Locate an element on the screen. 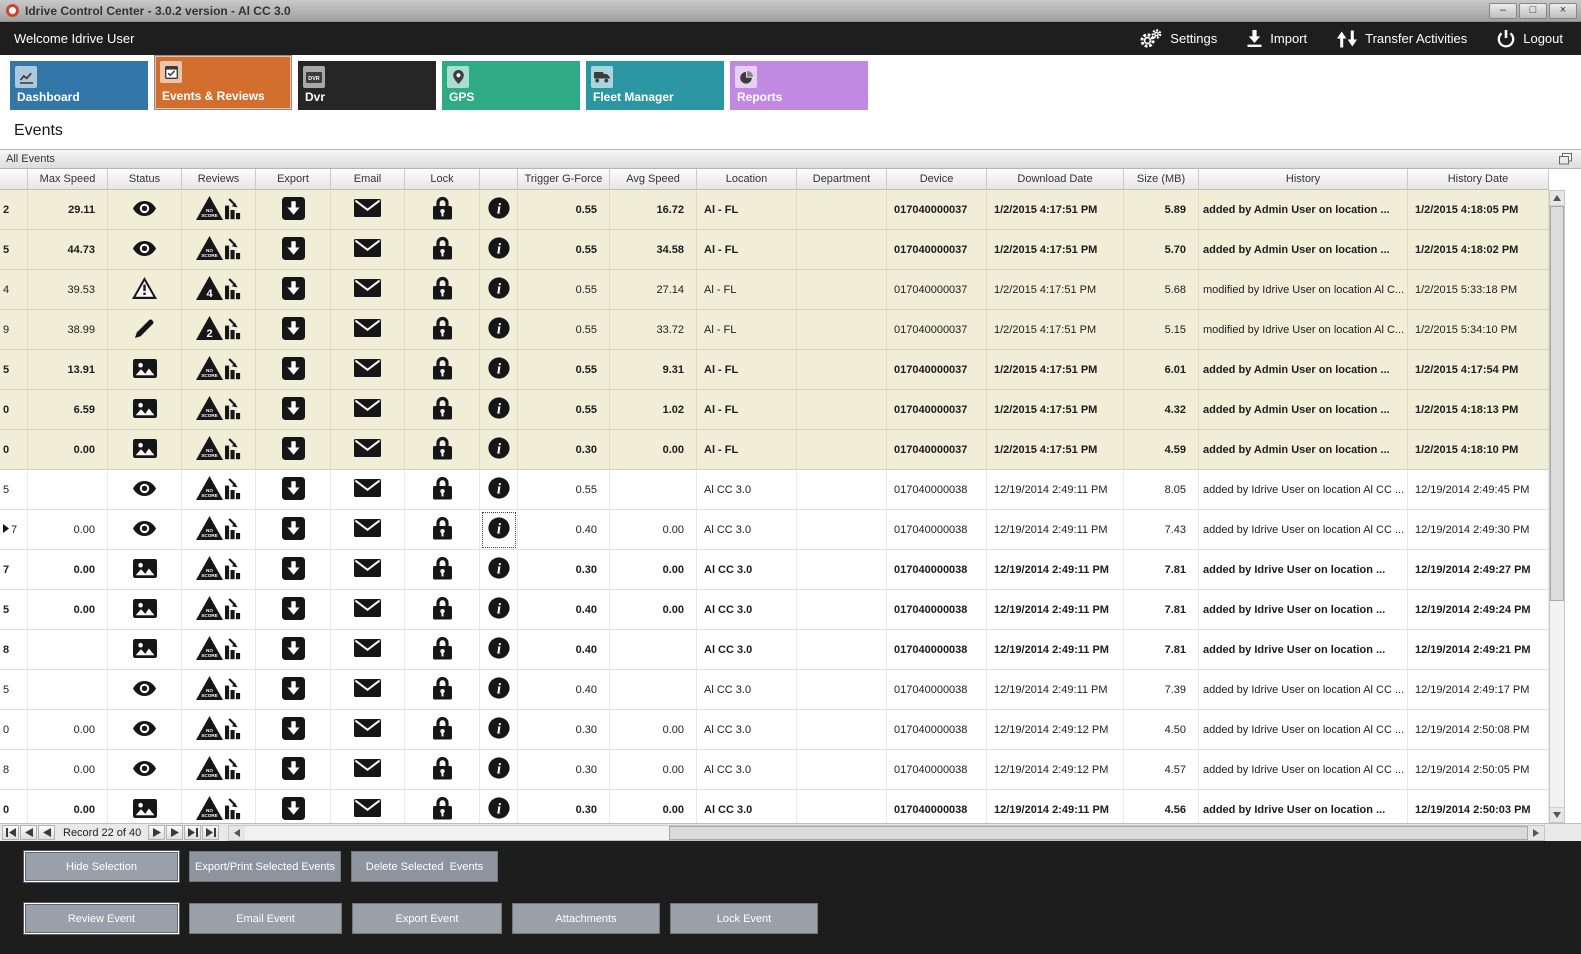  column-header-lock: Lock is located at coordinates (442, 179).